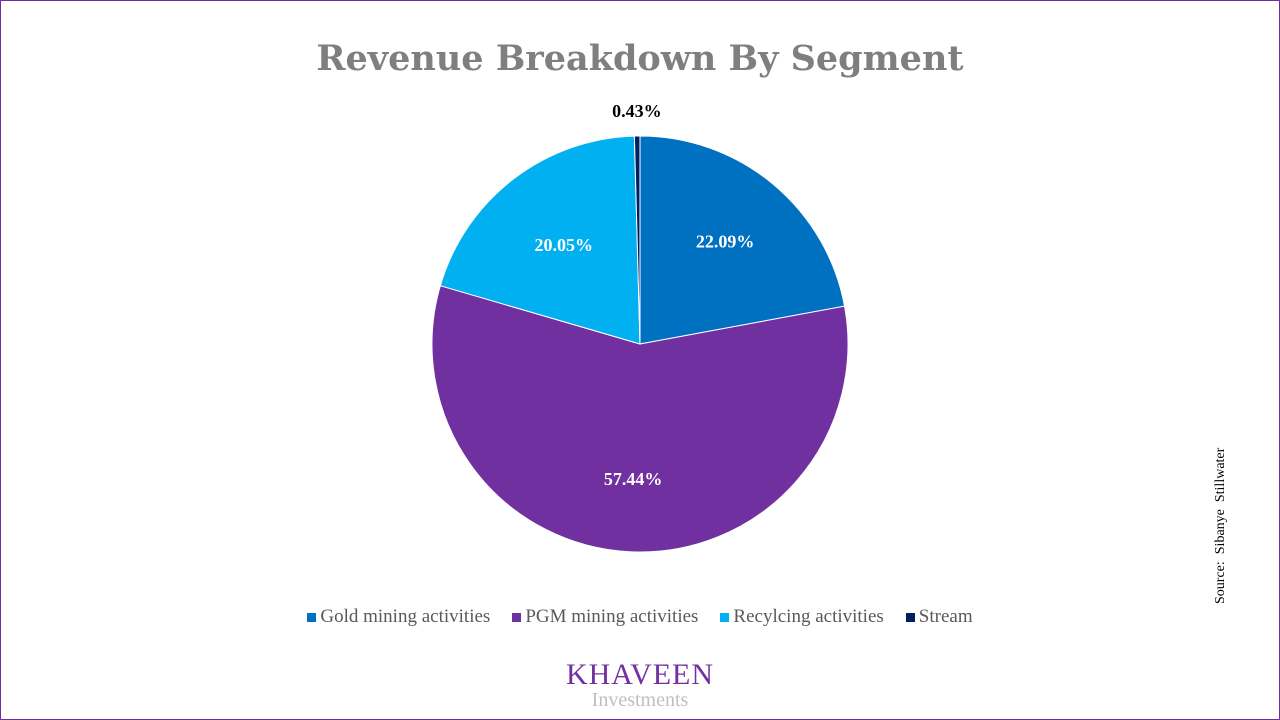 This screenshot has width=1280, height=720. Describe the element at coordinates (640, 58) in the screenshot. I see `chart-title: Revenue Breakdown By Segment` at that location.